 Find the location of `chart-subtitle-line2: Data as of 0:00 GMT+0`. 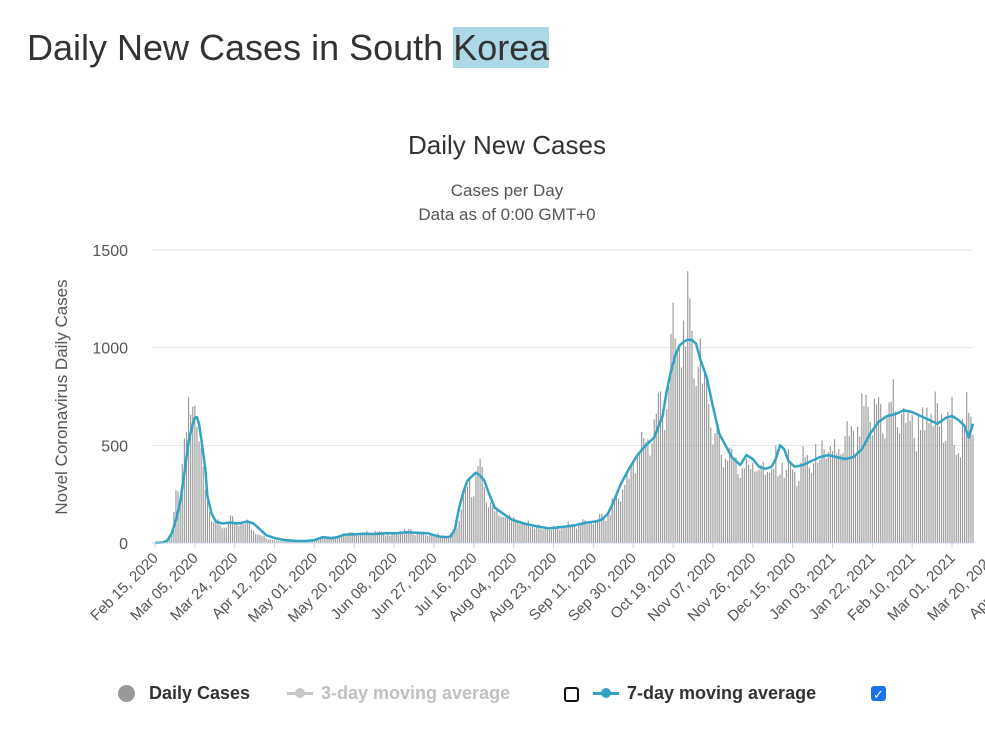

chart-subtitle-line2: Data as of 0:00 GMT+0 is located at coordinates (506, 214).